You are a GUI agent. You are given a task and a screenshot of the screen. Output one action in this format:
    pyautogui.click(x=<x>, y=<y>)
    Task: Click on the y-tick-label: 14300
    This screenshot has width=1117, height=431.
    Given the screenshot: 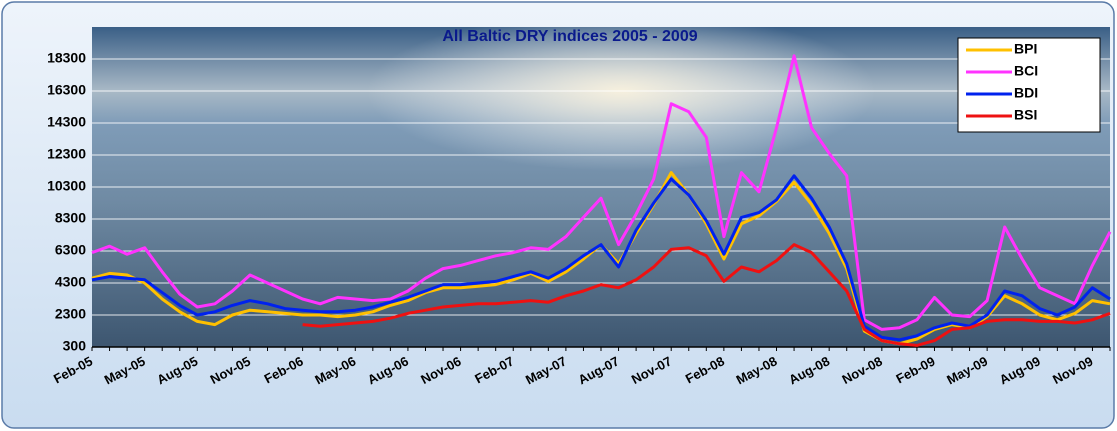 What is the action you would take?
    pyautogui.click(x=66, y=122)
    